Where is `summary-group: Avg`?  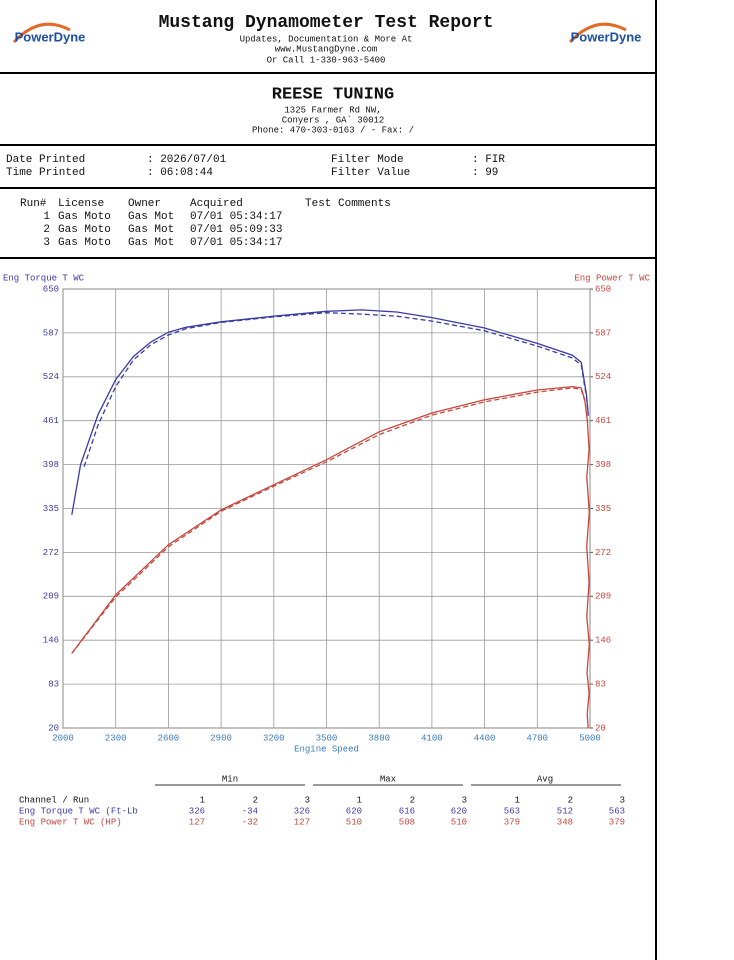 summary-group: Avg is located at coordinates (545, 779).